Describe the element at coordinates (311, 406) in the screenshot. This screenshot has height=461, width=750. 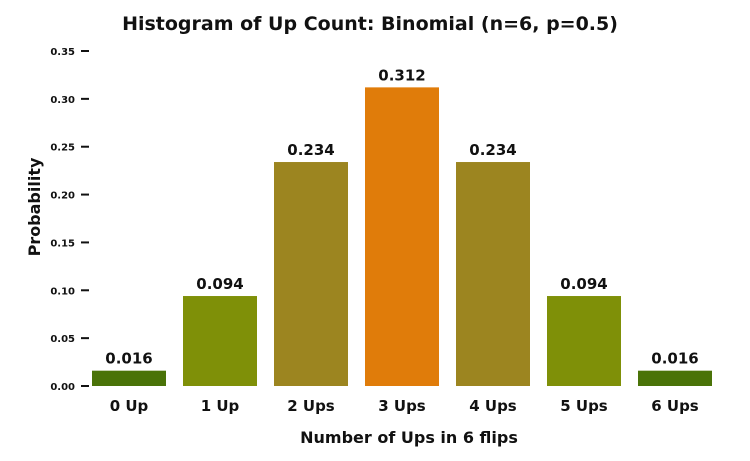
I see `x-tick-label: 2 Ups` at that location.